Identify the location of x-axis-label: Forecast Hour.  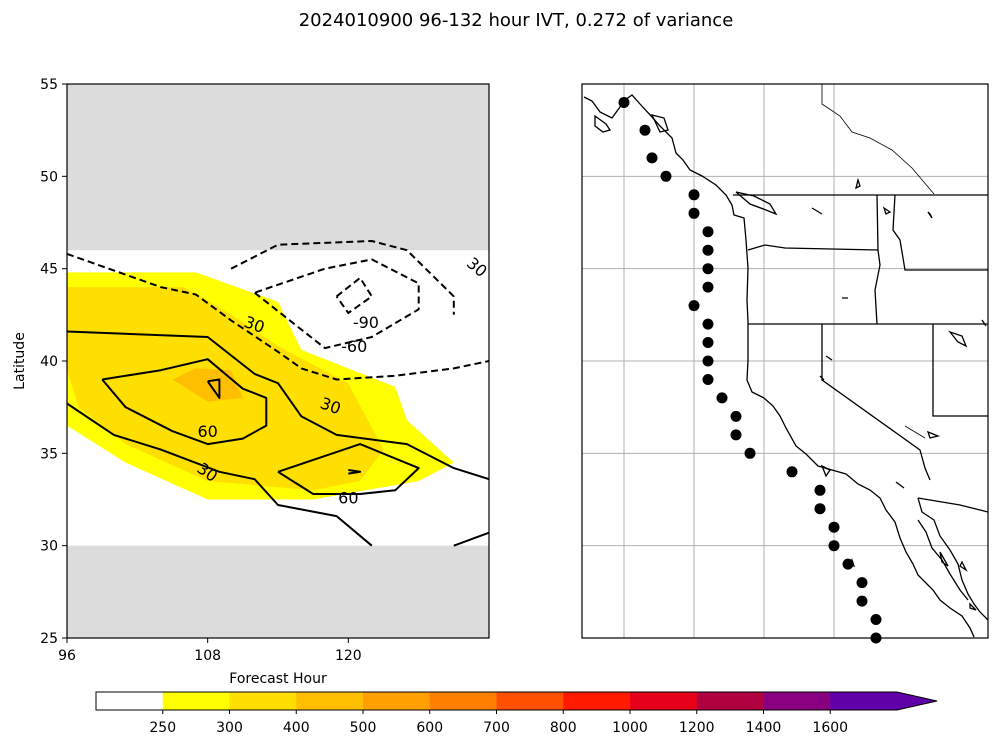
(278, 679).